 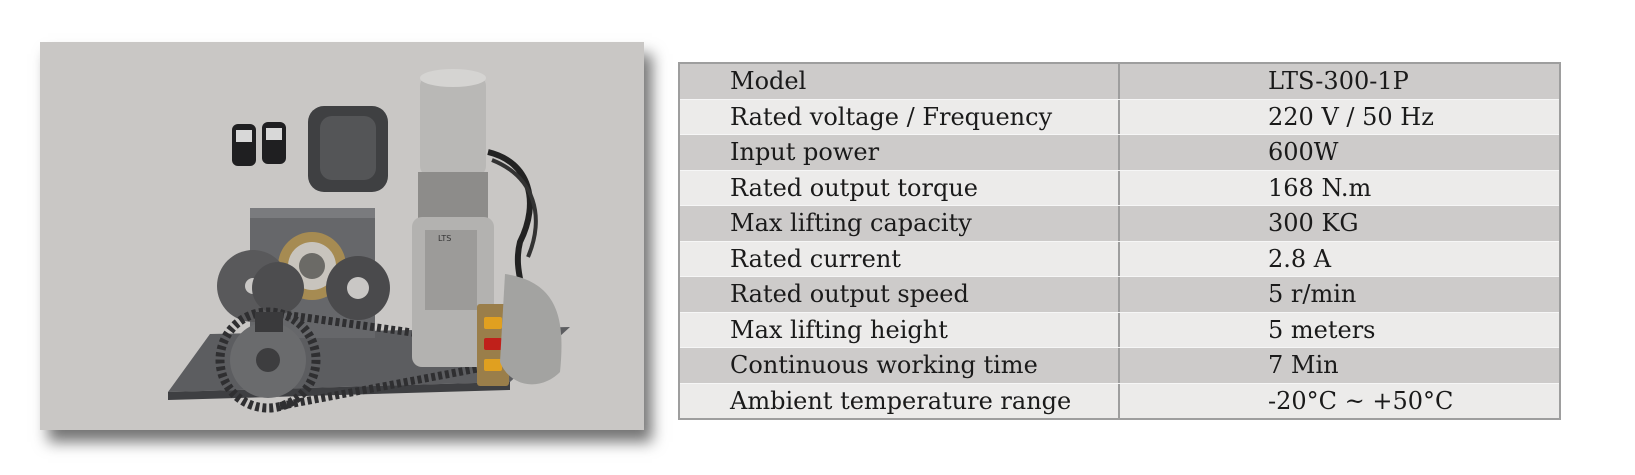 I want to click on spec-row-output-speed: Rated output speed 5 r/min, so click(x=1119, y=294).